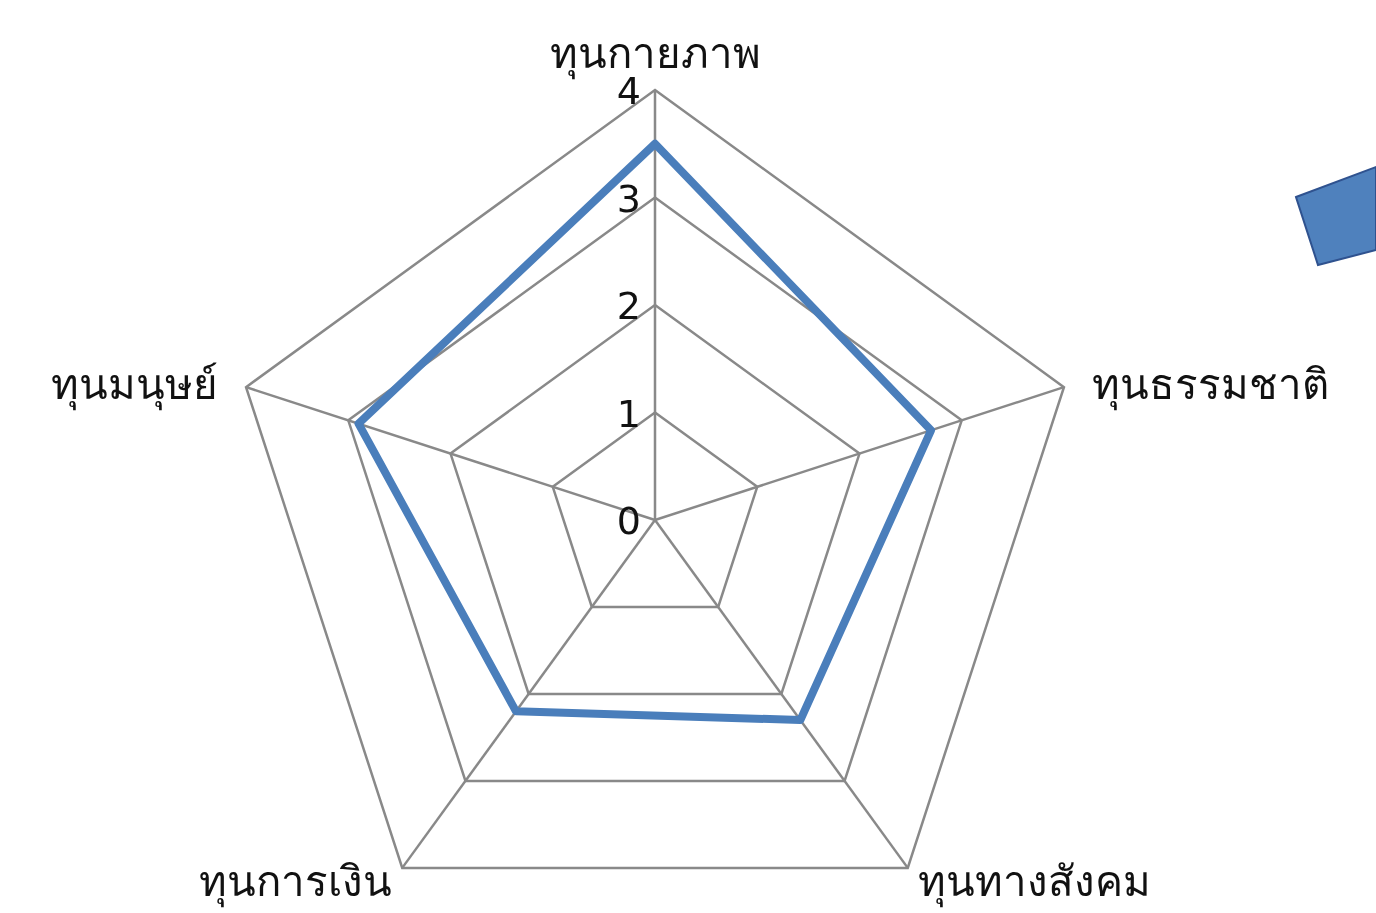 The image size is (1376, 913). Describe the element at coordinates (135, 386) in the screenshot. I see `spoke-label: ทุนมนุษย์` at that location.